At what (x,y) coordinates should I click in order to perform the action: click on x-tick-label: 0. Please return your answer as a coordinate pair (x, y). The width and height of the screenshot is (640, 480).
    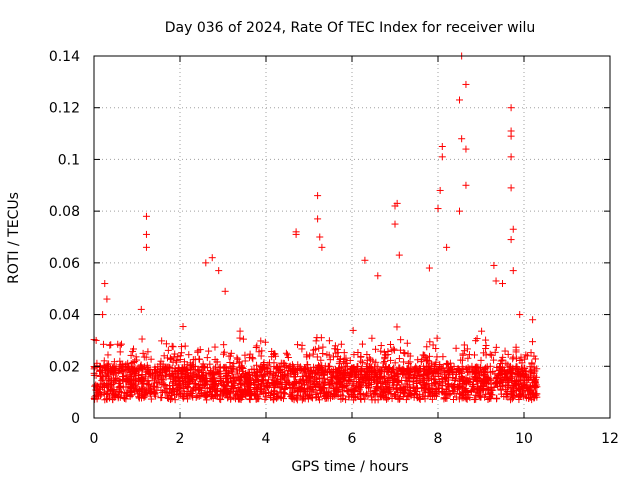
    Looking at the image, I should click on (94, 439).